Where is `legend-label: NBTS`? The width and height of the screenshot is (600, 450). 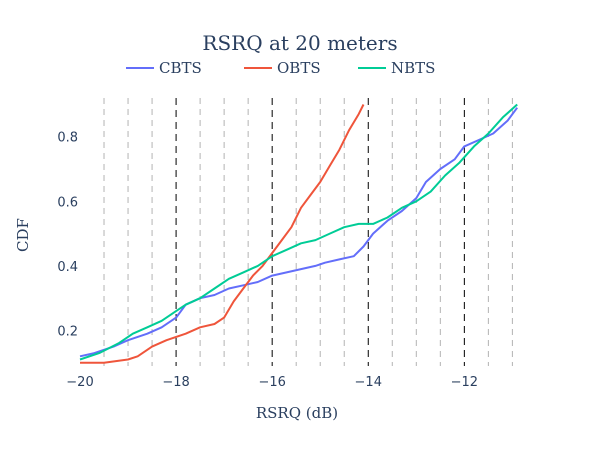
legend-label: NBTS is located at coordinates (413, 68).